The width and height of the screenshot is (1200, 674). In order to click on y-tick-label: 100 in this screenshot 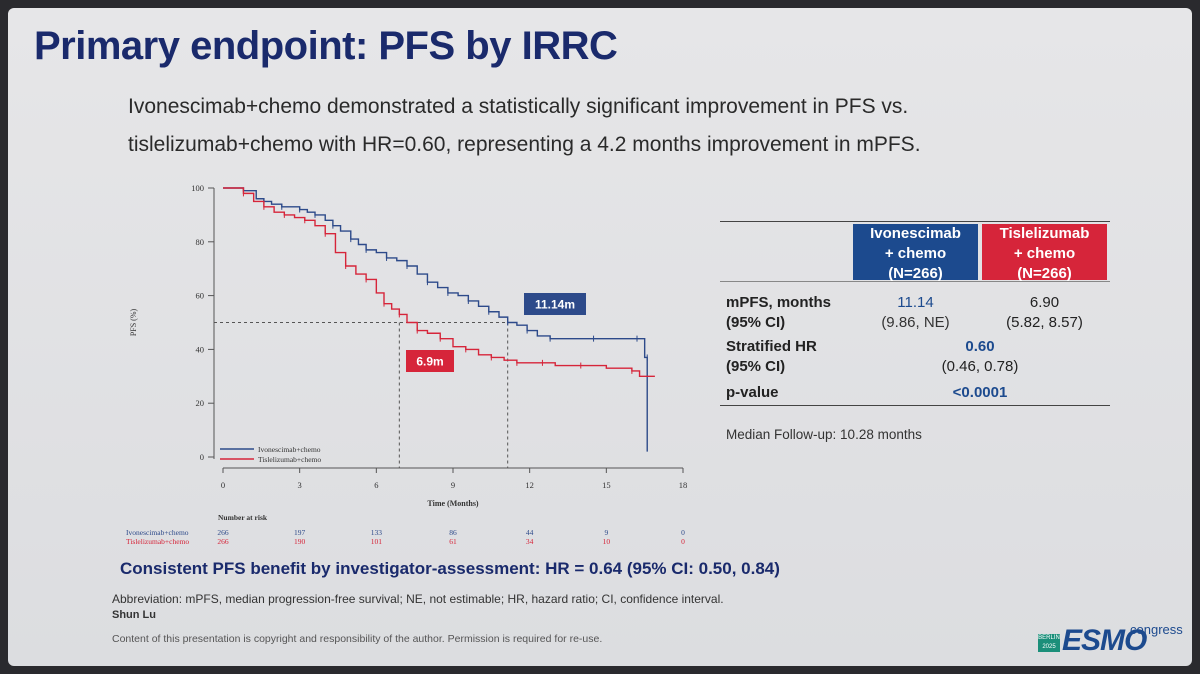, I will do `click(197, 188)`.